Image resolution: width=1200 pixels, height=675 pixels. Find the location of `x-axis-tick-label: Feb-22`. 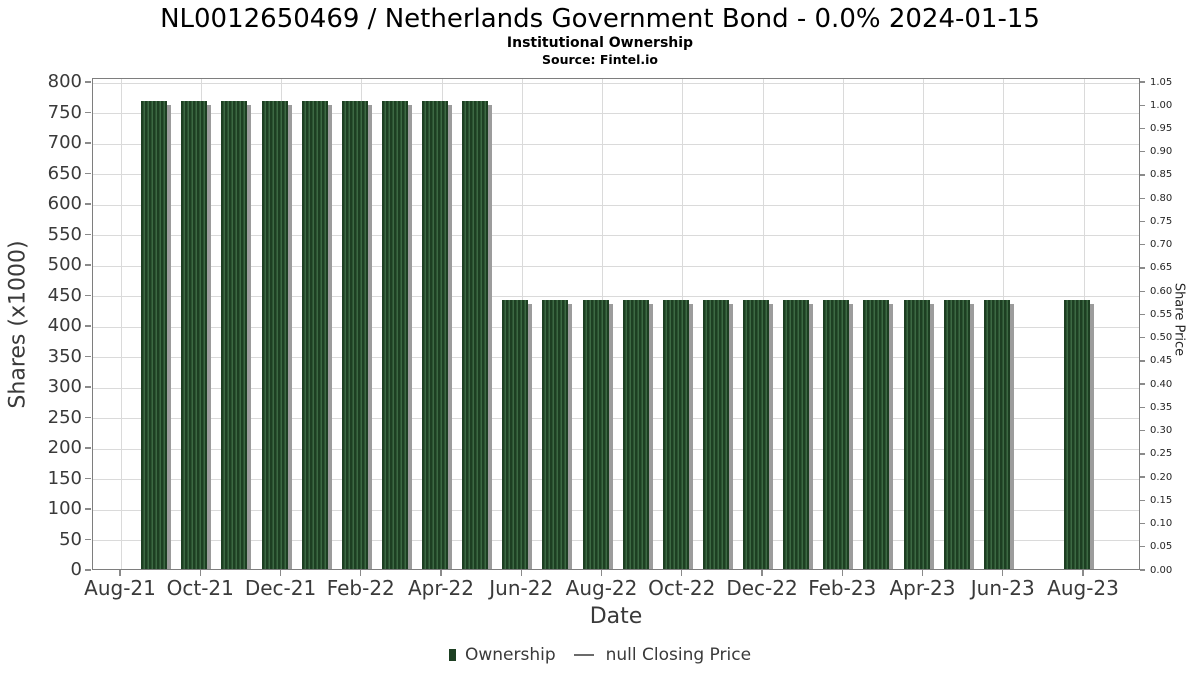

x-axis-tick-label: Feb-22 is located at coordinates (360, 588).